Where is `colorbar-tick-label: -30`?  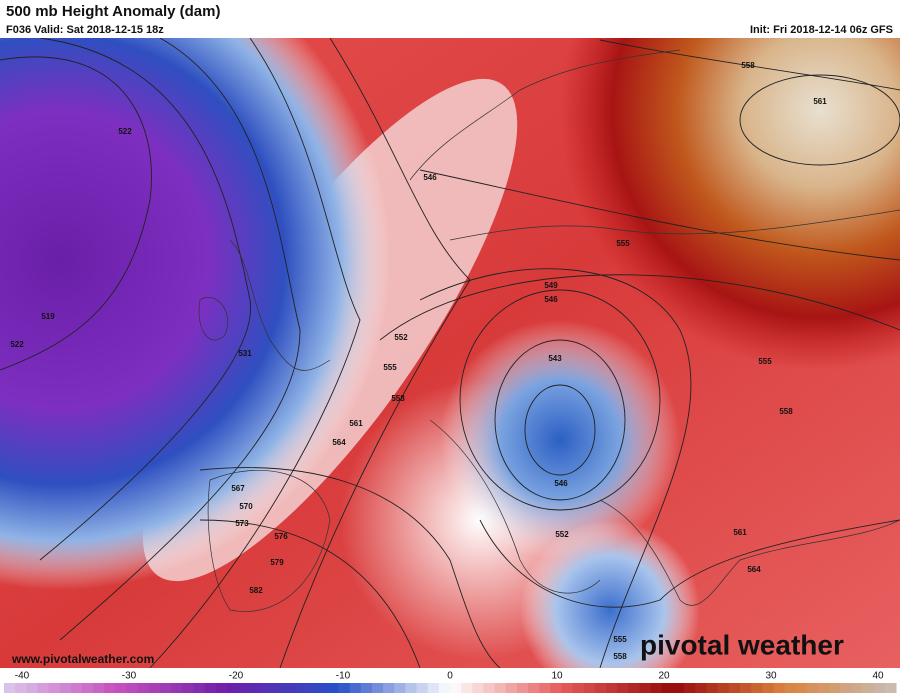
colorbar-tick-label: -30 is located at coordinates (129, 676).